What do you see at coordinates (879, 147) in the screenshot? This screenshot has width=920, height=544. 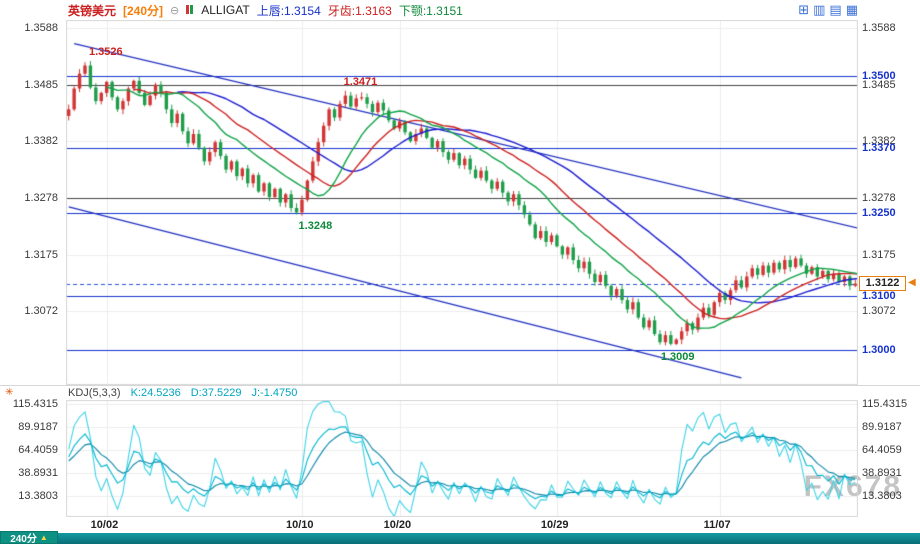 I see `price-level-label: 1.3370` at bounding box center [879, 147].